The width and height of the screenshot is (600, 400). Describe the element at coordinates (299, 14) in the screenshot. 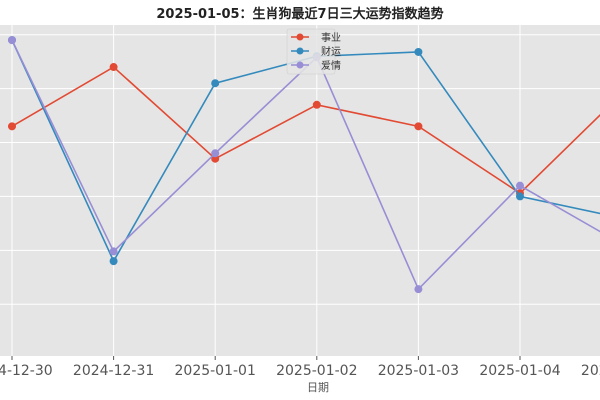

I see `chart-title: 2025-01-05：生肖狗最近7日三大运势指数趋势` at that location.